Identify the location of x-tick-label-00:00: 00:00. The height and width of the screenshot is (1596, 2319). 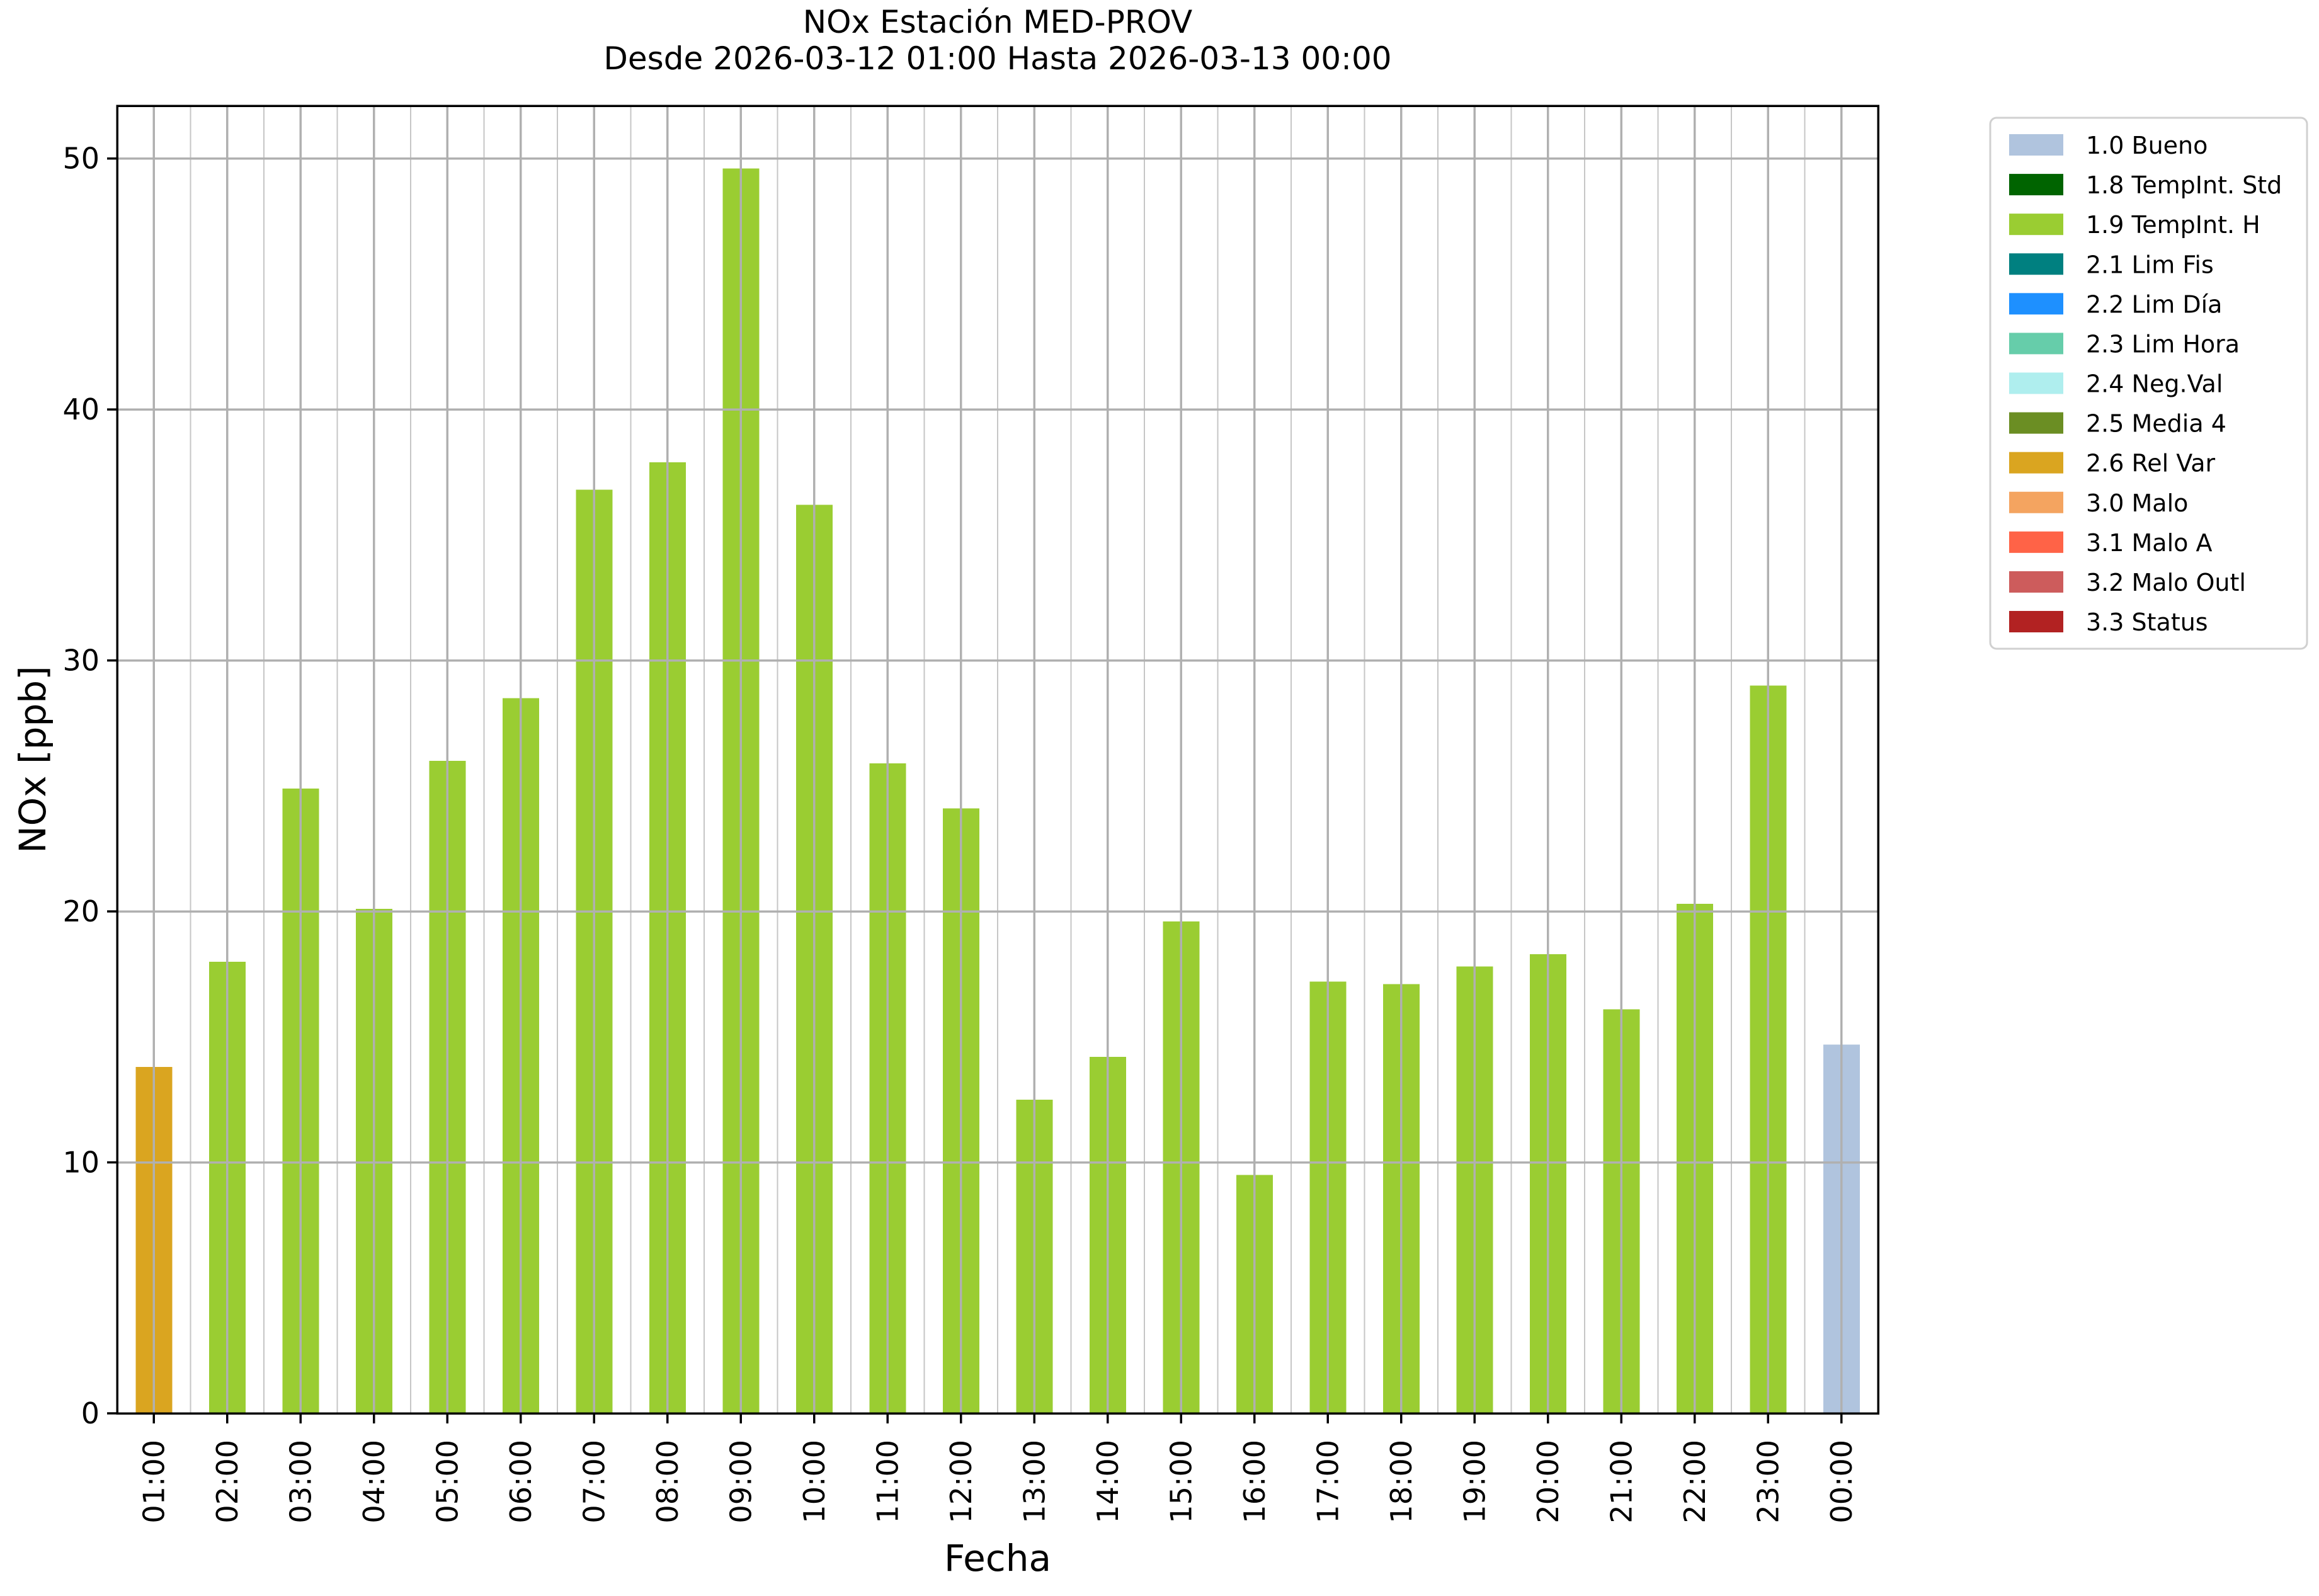
(1842, 1482).